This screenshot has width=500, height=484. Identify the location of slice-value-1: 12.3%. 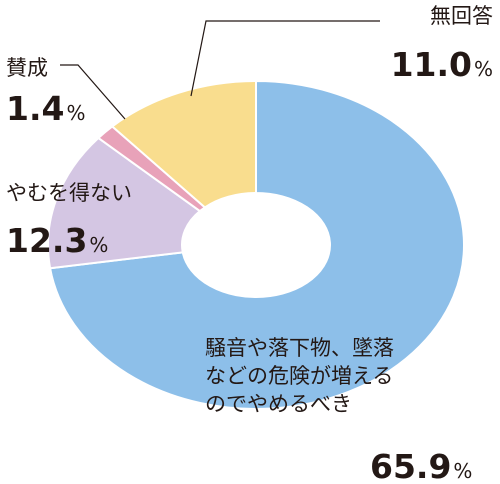
(57, 240).